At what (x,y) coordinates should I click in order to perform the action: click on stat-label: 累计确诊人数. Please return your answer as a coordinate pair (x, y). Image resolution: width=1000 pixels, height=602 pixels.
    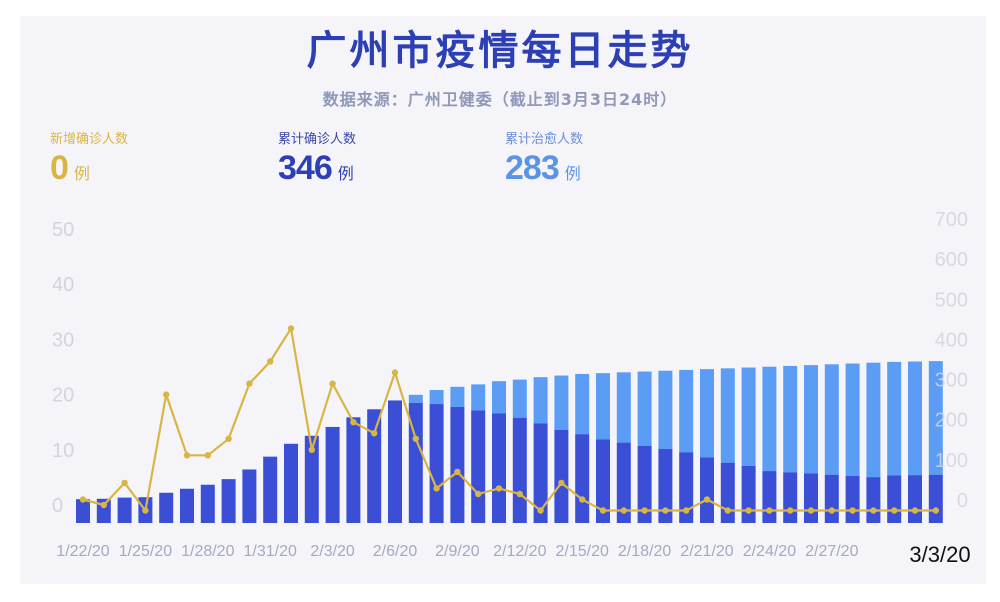
    Looking at the image, I should click on (317, 139).